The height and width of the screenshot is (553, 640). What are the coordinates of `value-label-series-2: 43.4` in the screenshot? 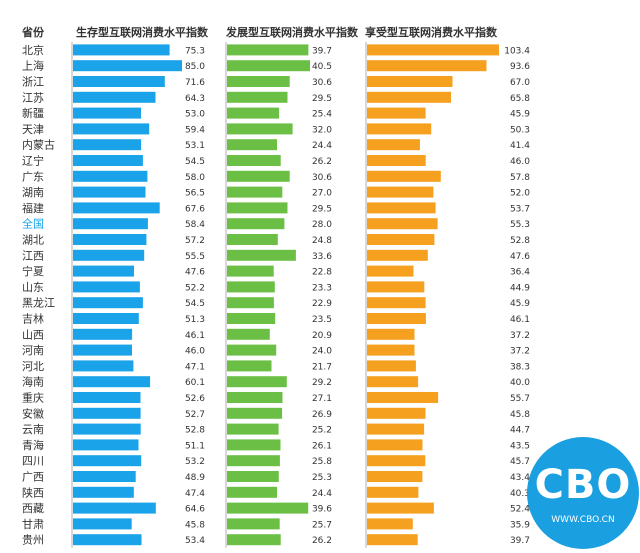 It's located at (520, 478).